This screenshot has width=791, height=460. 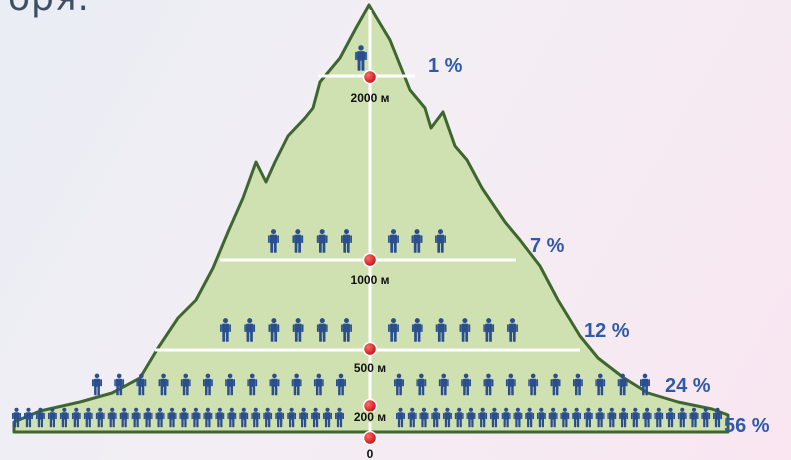 What do you see at coordinates (688, 386) in the screenshot?
I see `percent-label: 24 %` at bounding box center [688, 386].